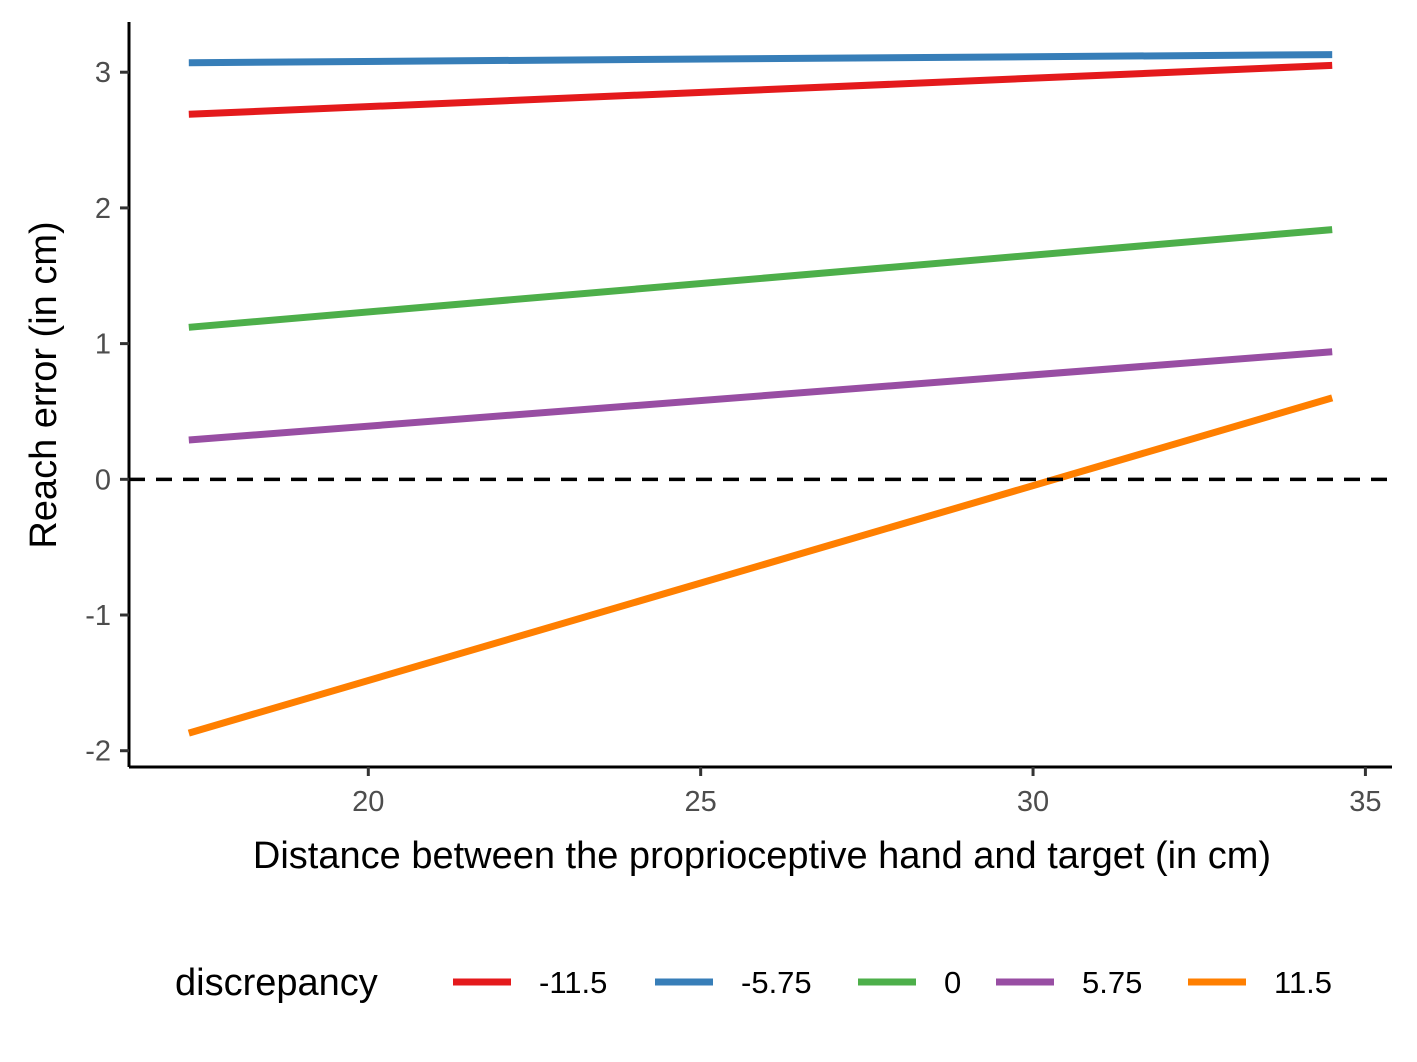 This screenshot has height=1062, width=1417. What do you see at coordinates (1260, 982) in the screenshot?
I see `legend-item: 11.5` at bounding box center [1260, 982].